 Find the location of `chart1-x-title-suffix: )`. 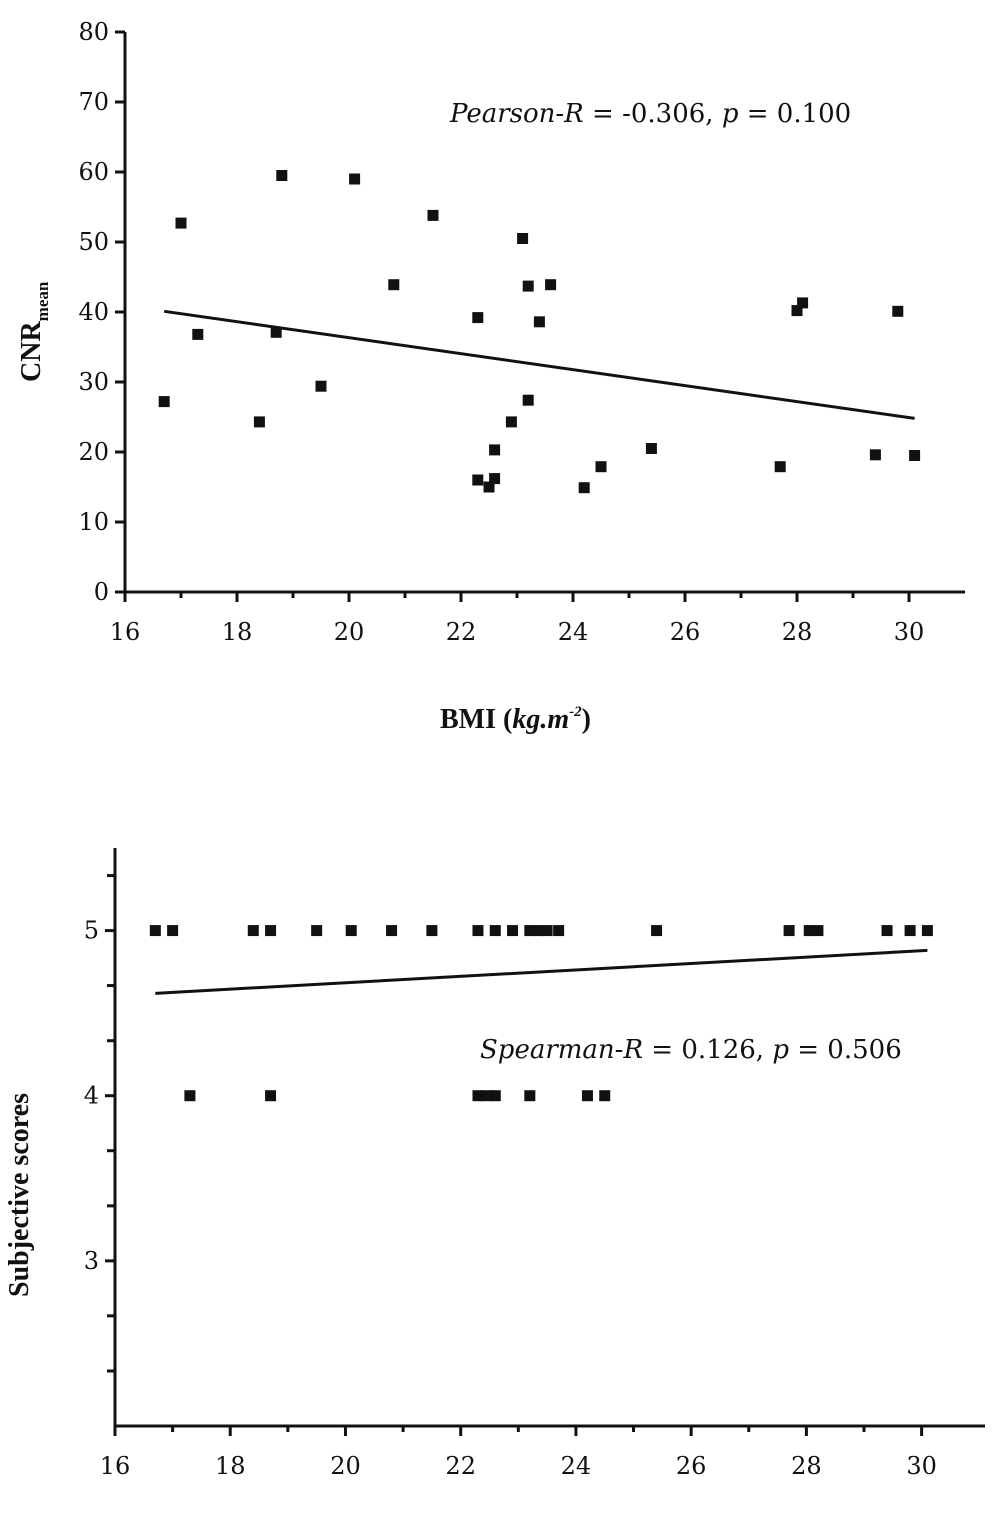

chart1-x-title-suffix: ) is located at coordinates (586, 719).